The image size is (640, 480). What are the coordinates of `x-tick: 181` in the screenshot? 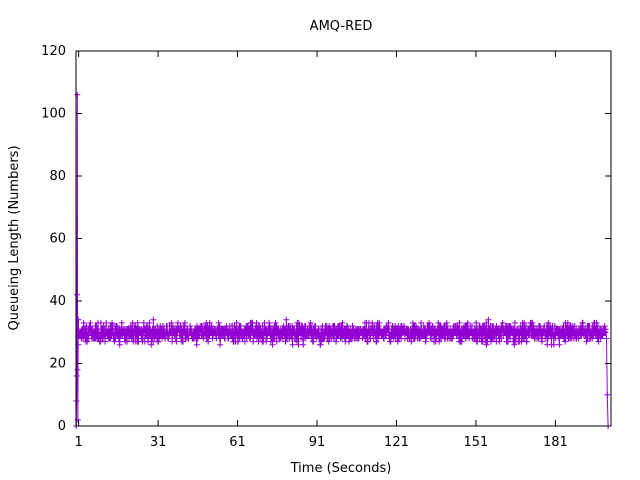 It's located at (555, 250).